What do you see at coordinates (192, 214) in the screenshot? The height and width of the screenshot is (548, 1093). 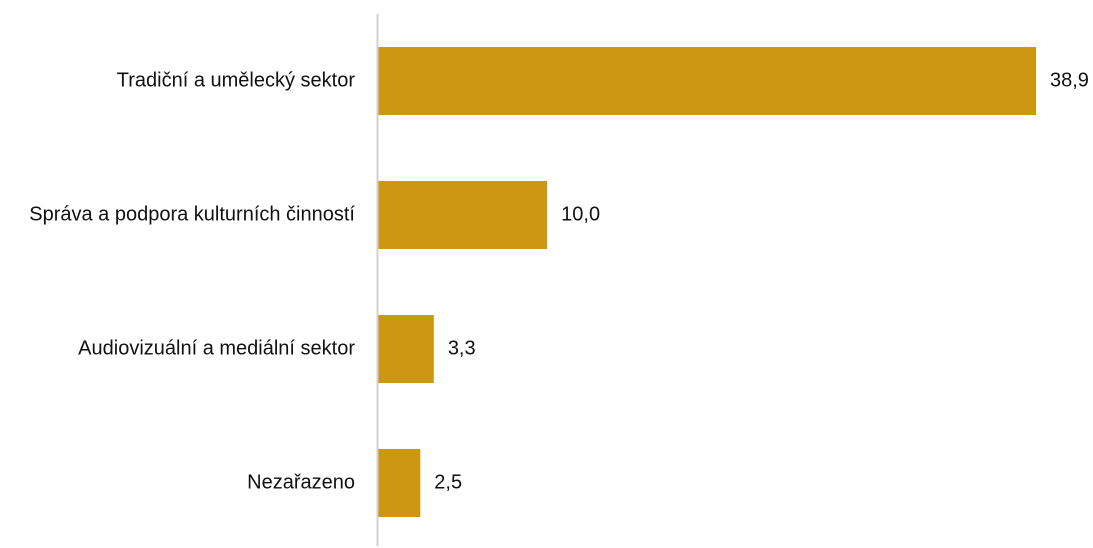 I see `category-label-1: Správa a podpora kulturních činností` at bounding box center [192, 214].